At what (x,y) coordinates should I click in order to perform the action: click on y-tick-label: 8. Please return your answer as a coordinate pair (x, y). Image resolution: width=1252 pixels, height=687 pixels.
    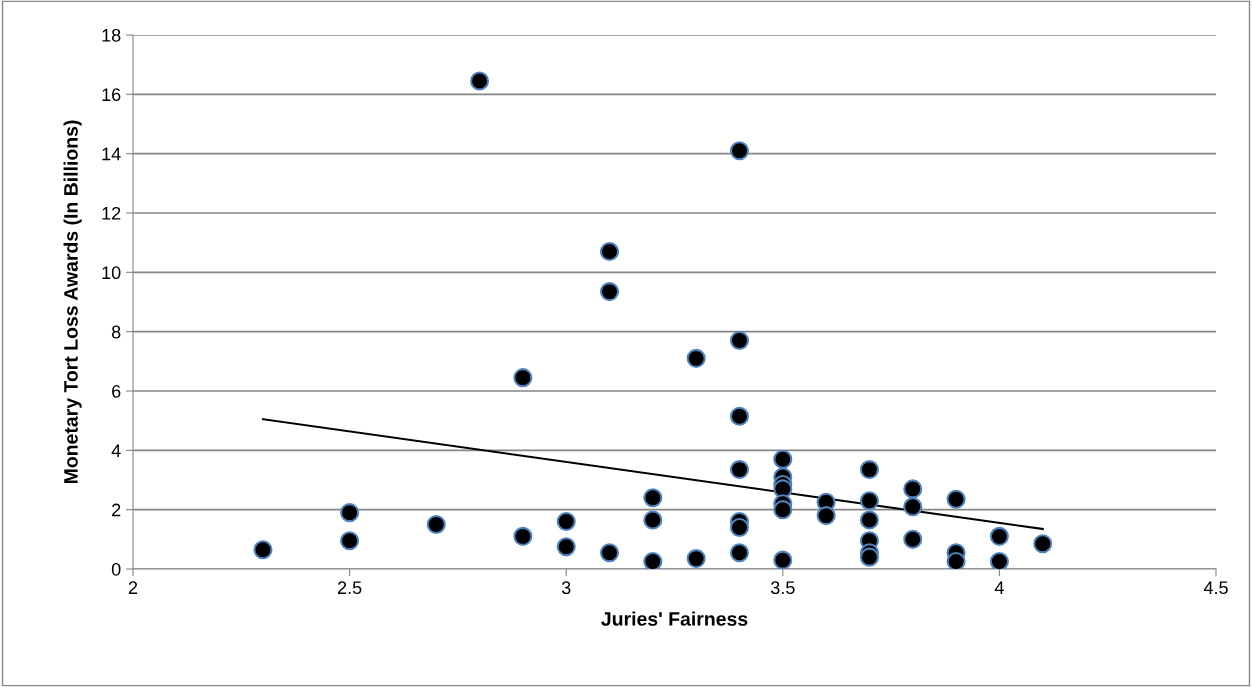
    Looking at the image, I should click on (116, 332).